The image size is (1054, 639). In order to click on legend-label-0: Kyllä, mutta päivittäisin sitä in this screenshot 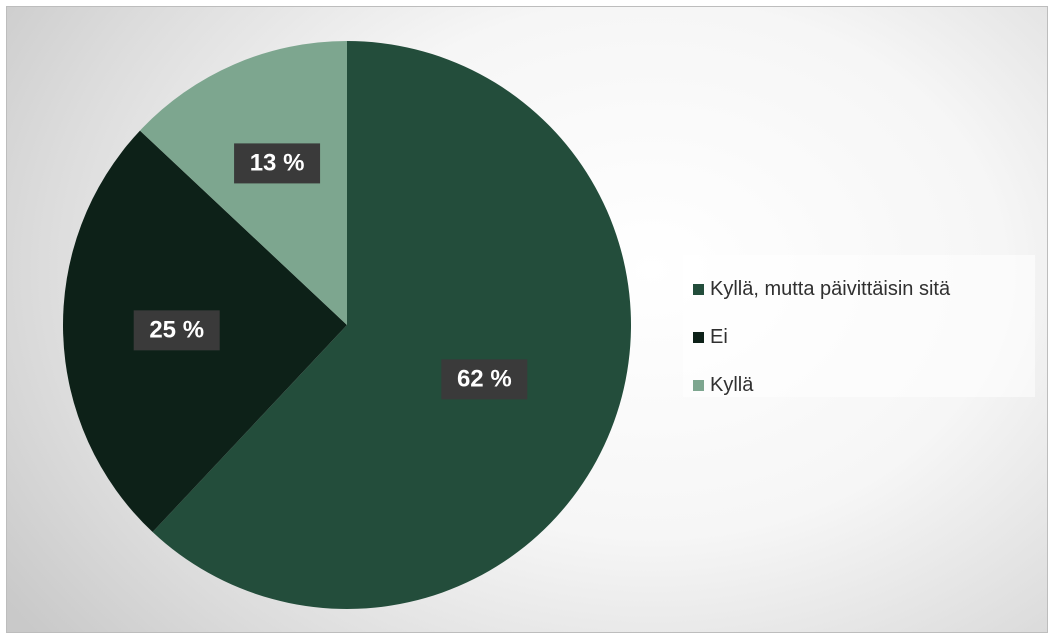, I will do `click(830, 288)`.